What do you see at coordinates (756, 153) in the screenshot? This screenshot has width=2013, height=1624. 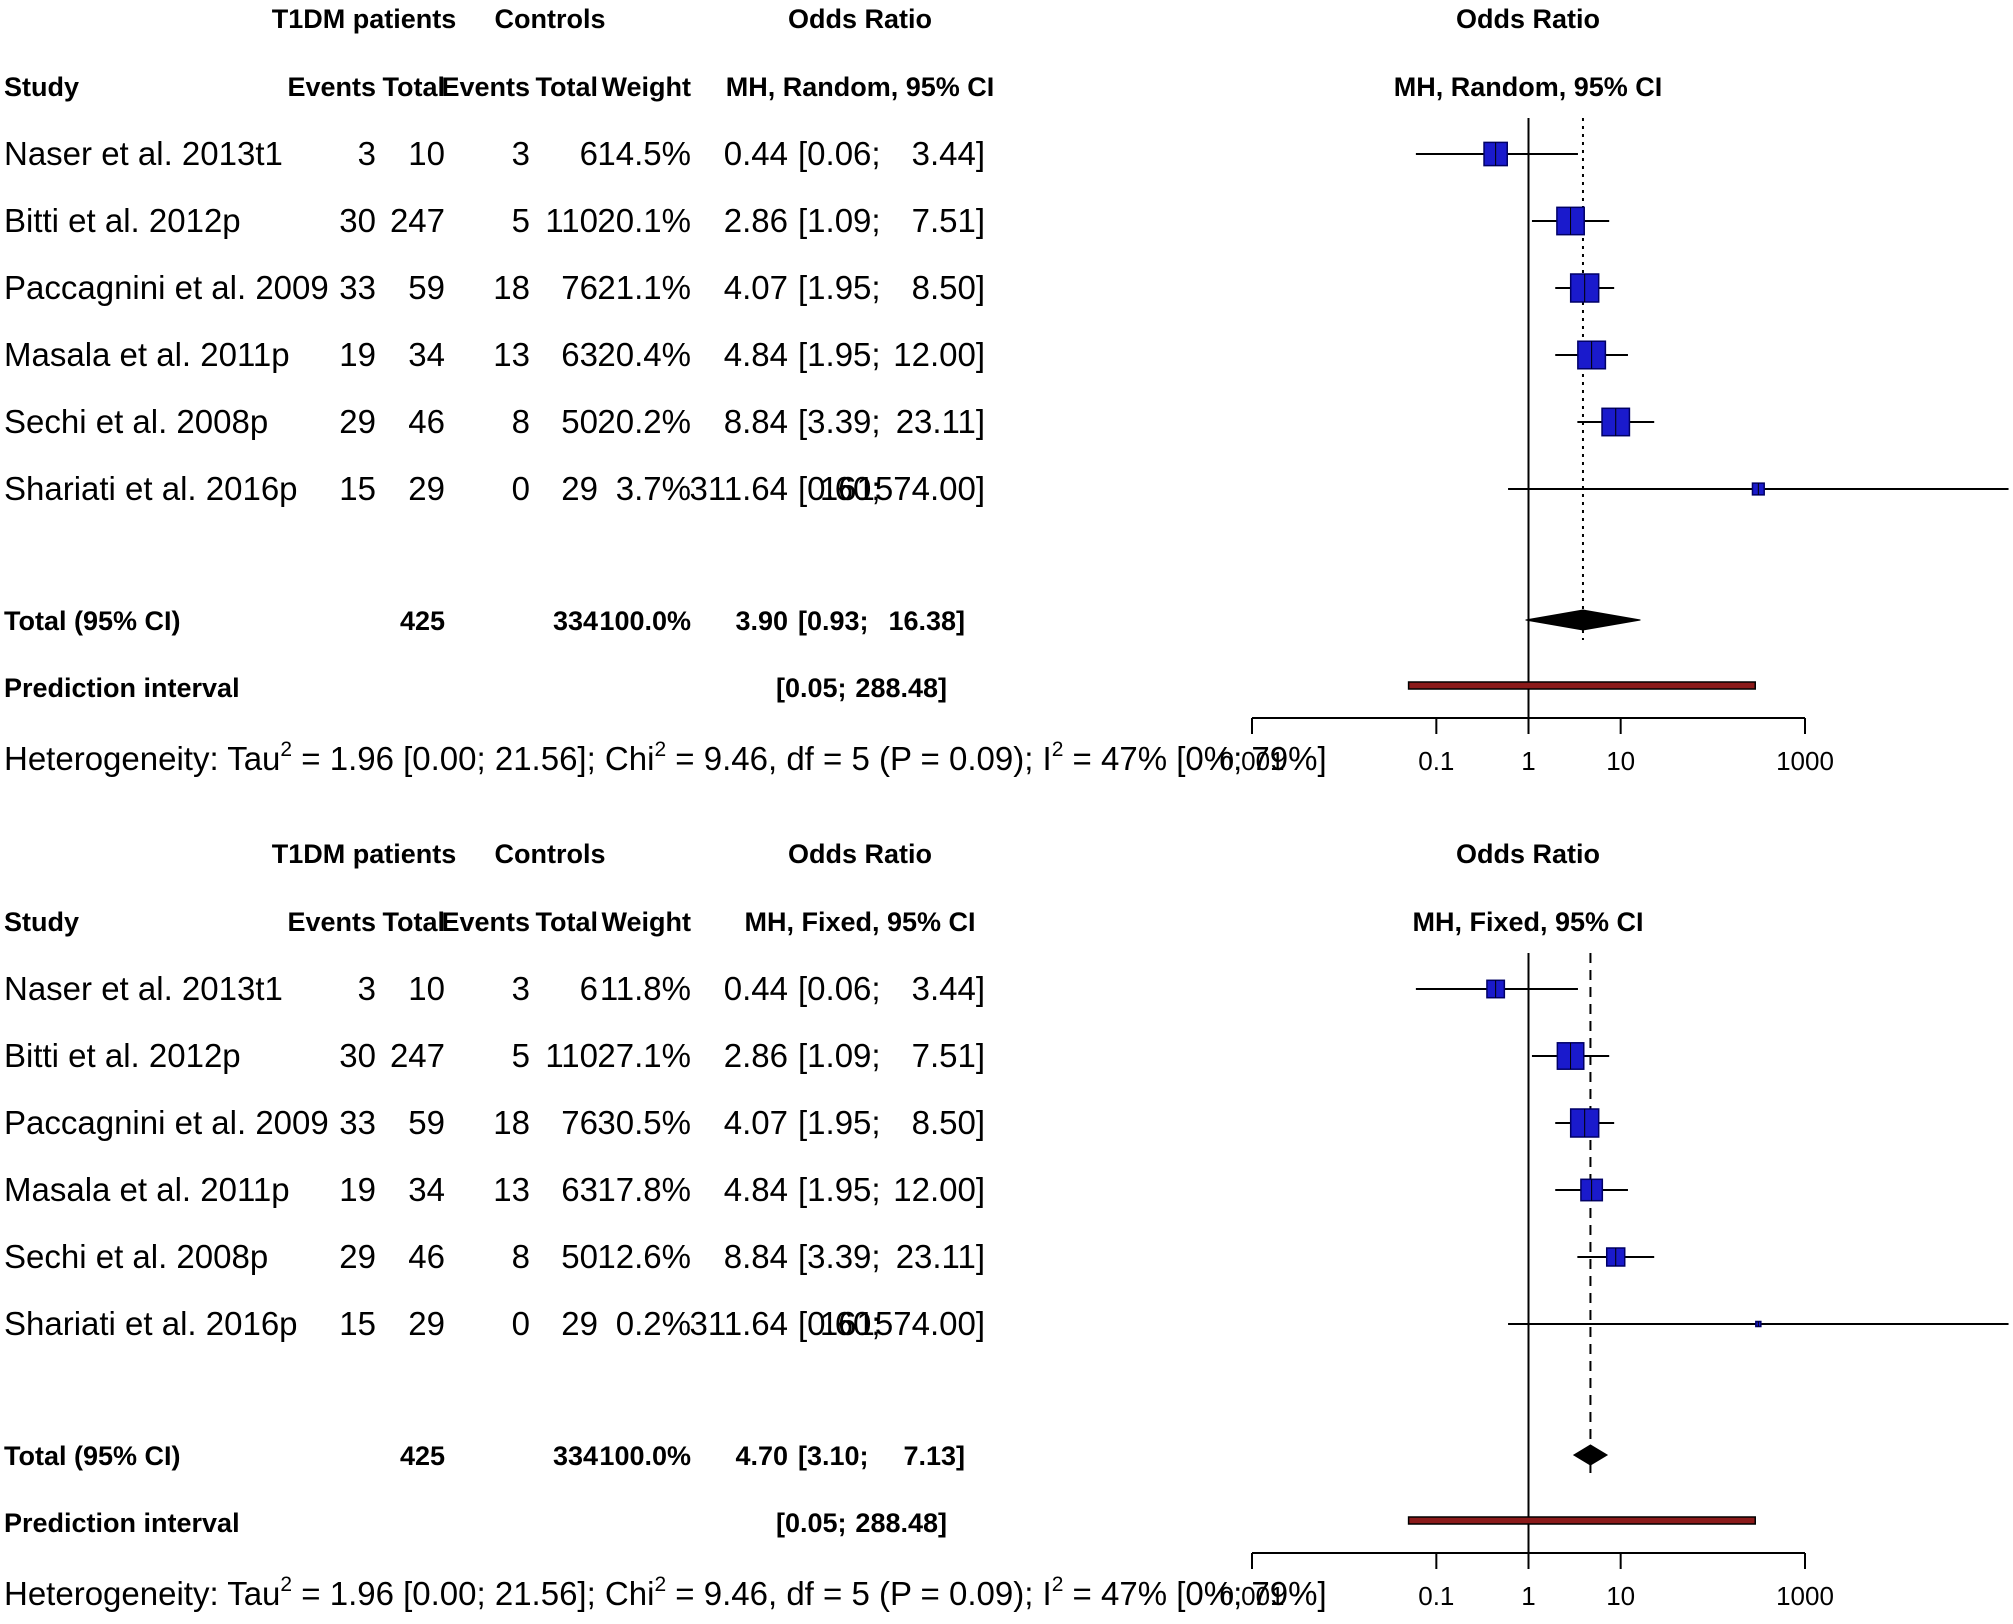 I see `or-cell: 0.44` at bounding box center [756, 153].